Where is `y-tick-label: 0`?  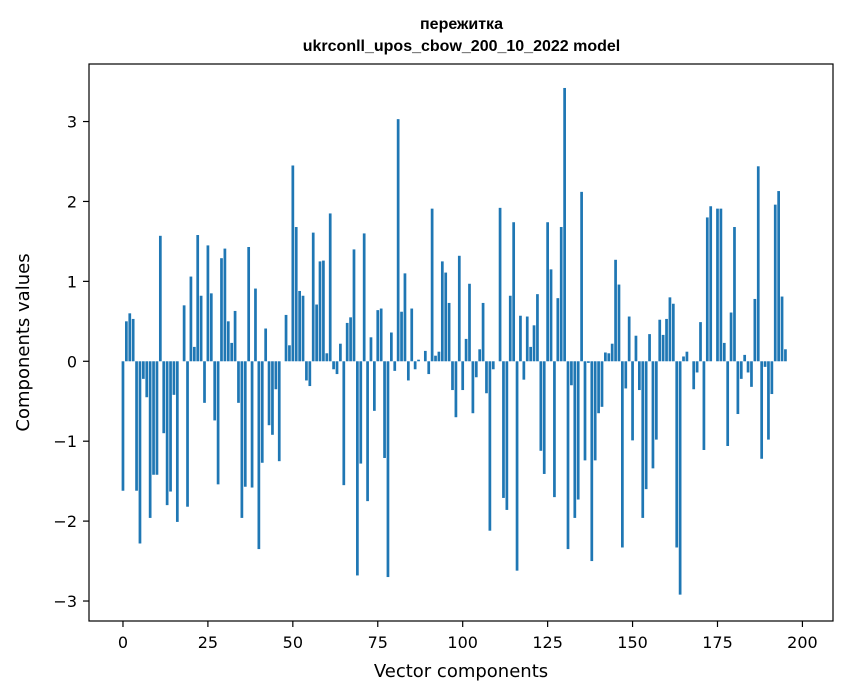
y-tick-label: 0 is located at coordinates (72, 361).